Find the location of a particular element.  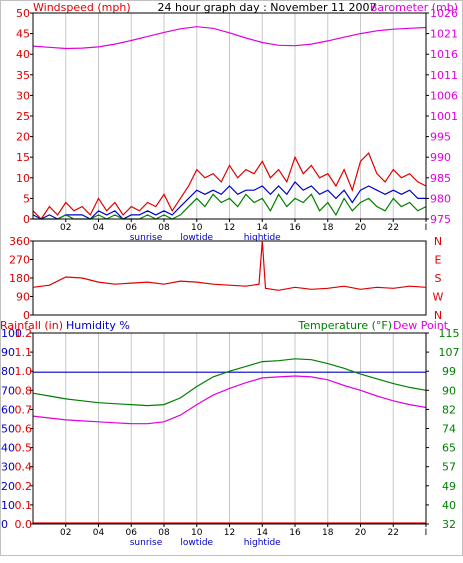

direction-tick-label: 0 is located at coordinates (26, 315).